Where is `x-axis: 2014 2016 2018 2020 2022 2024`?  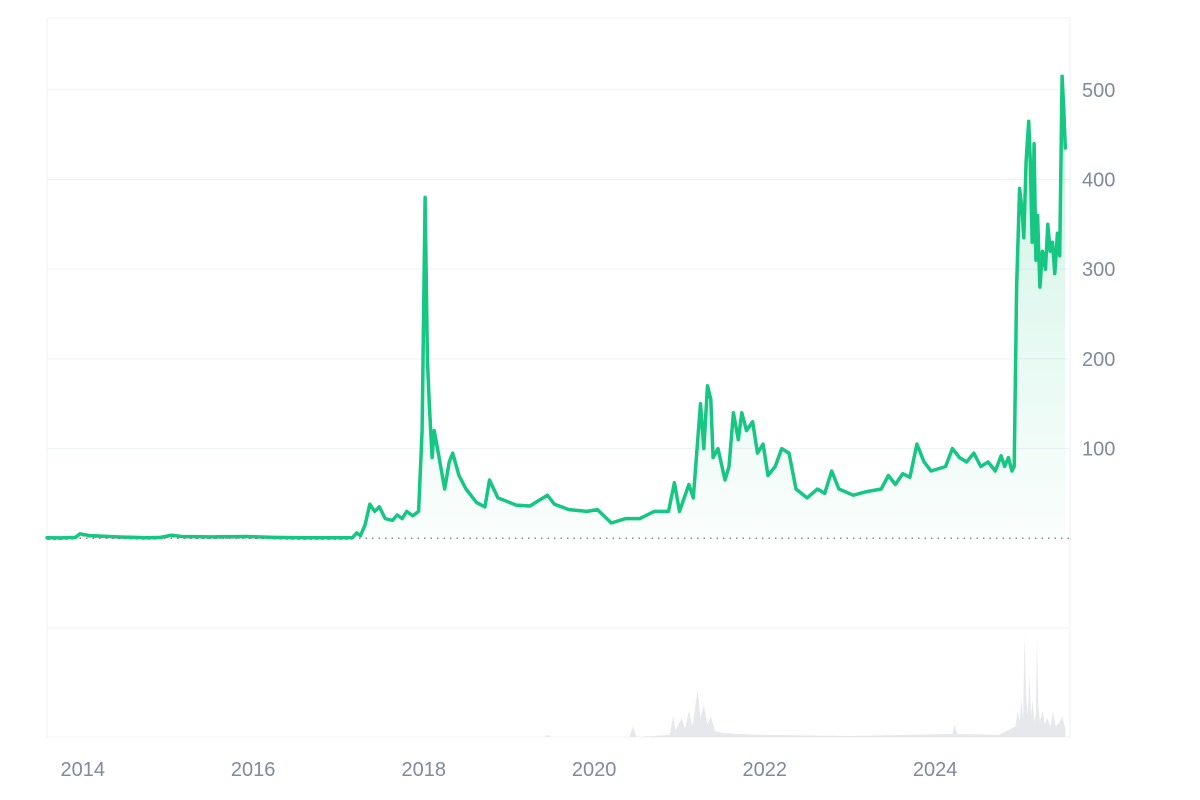 x-axis: 2014 2016 2018 2020 2022 2024 is located at coordinates (508, 770).